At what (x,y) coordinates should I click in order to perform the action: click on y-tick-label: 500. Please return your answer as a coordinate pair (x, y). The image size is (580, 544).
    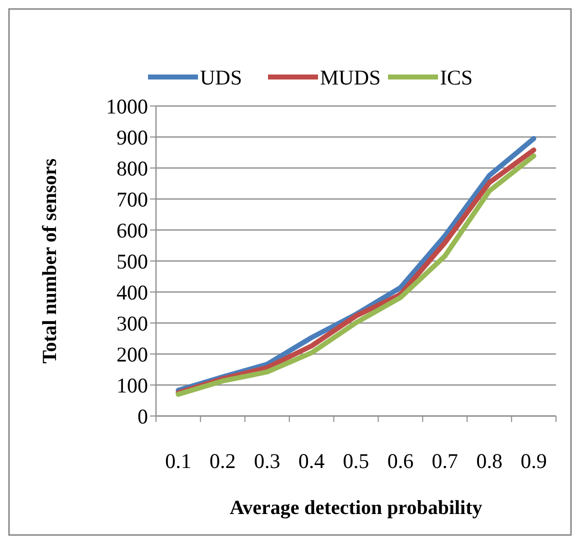
    Looking at the image, I should click on (132, 261).